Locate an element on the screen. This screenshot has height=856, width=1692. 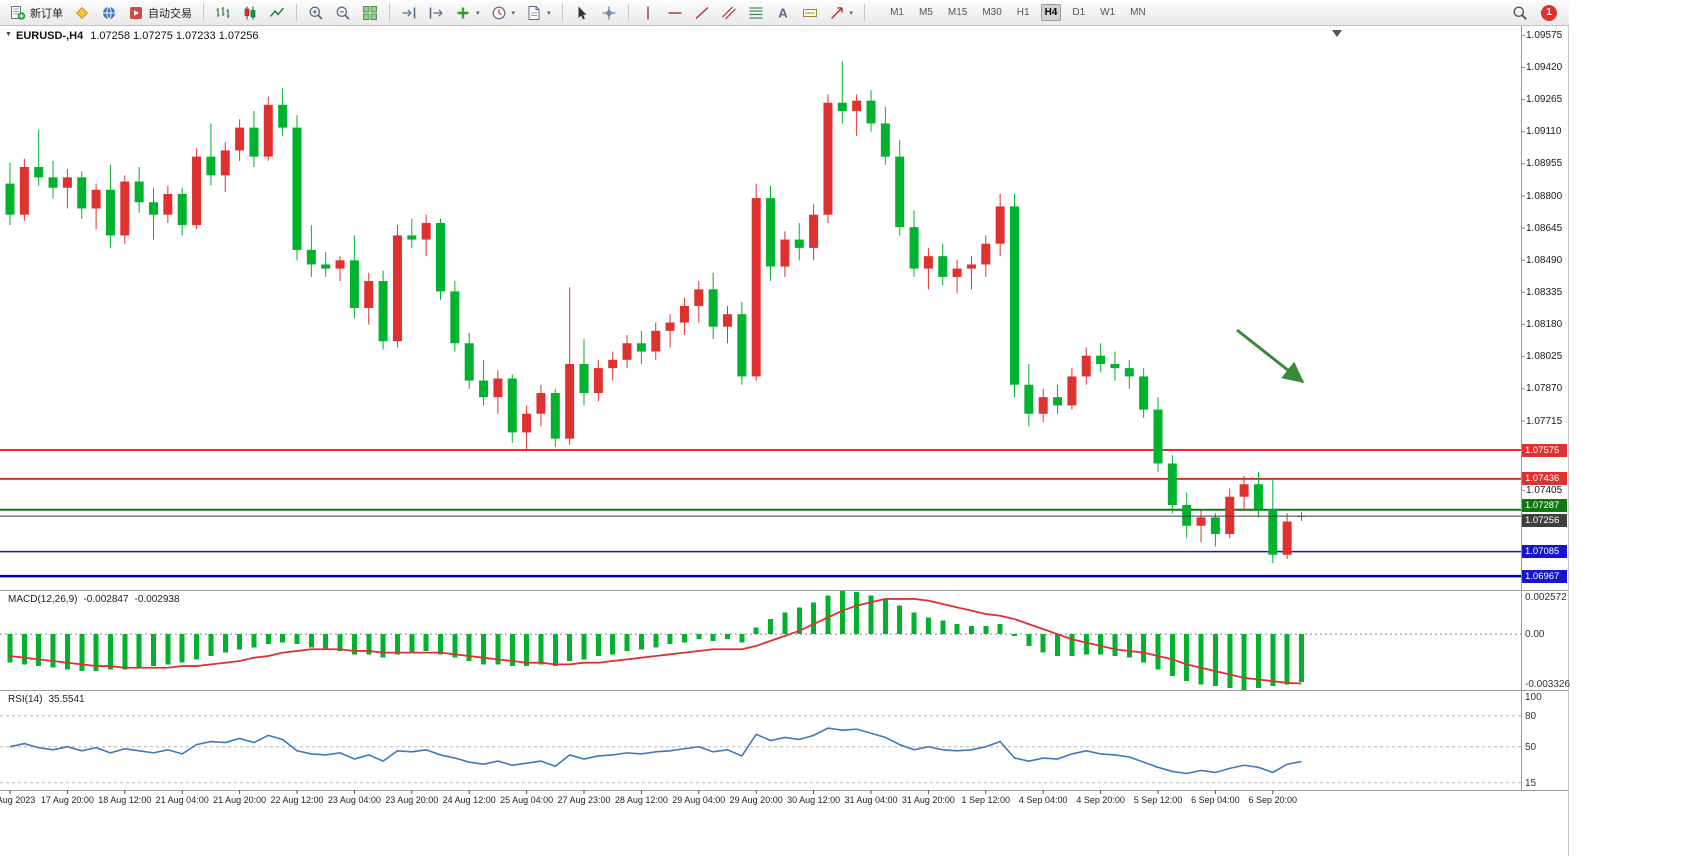
fibonacci-button is located at coordinates (756, 13).